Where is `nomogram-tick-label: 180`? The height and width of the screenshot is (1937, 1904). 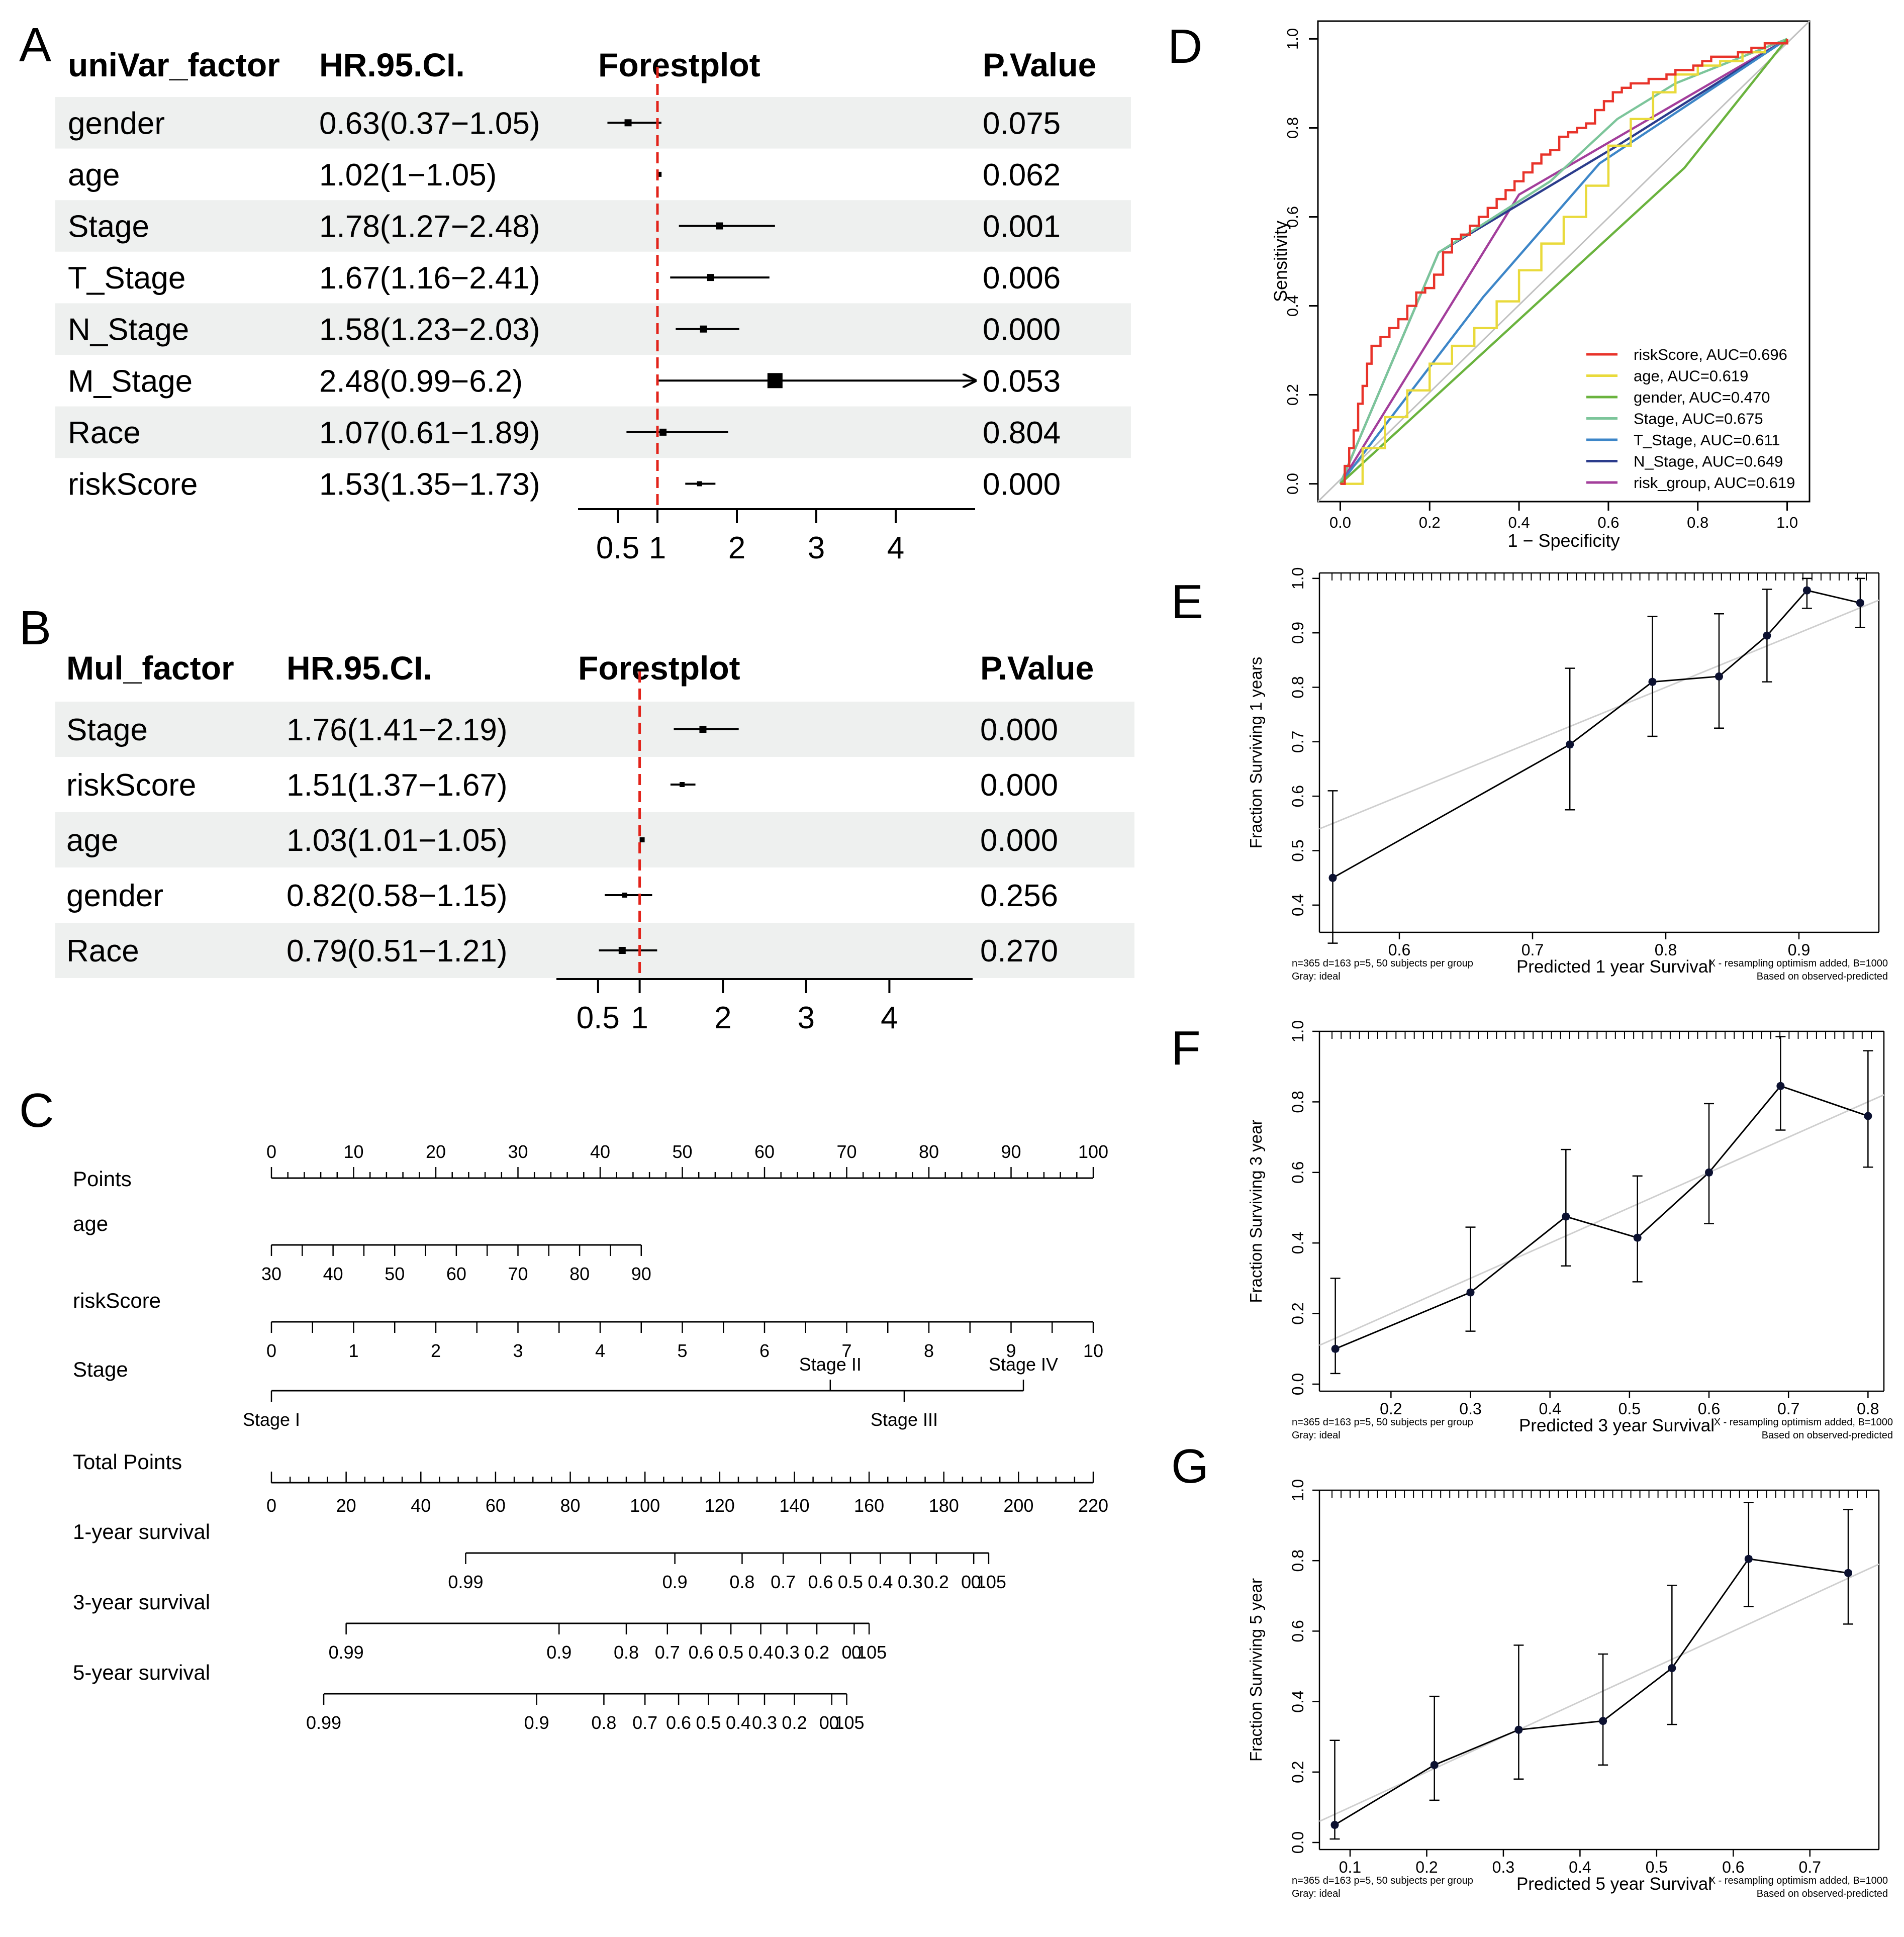
nomogram-tick-label: 180 is located at coordinates (944, 1505).